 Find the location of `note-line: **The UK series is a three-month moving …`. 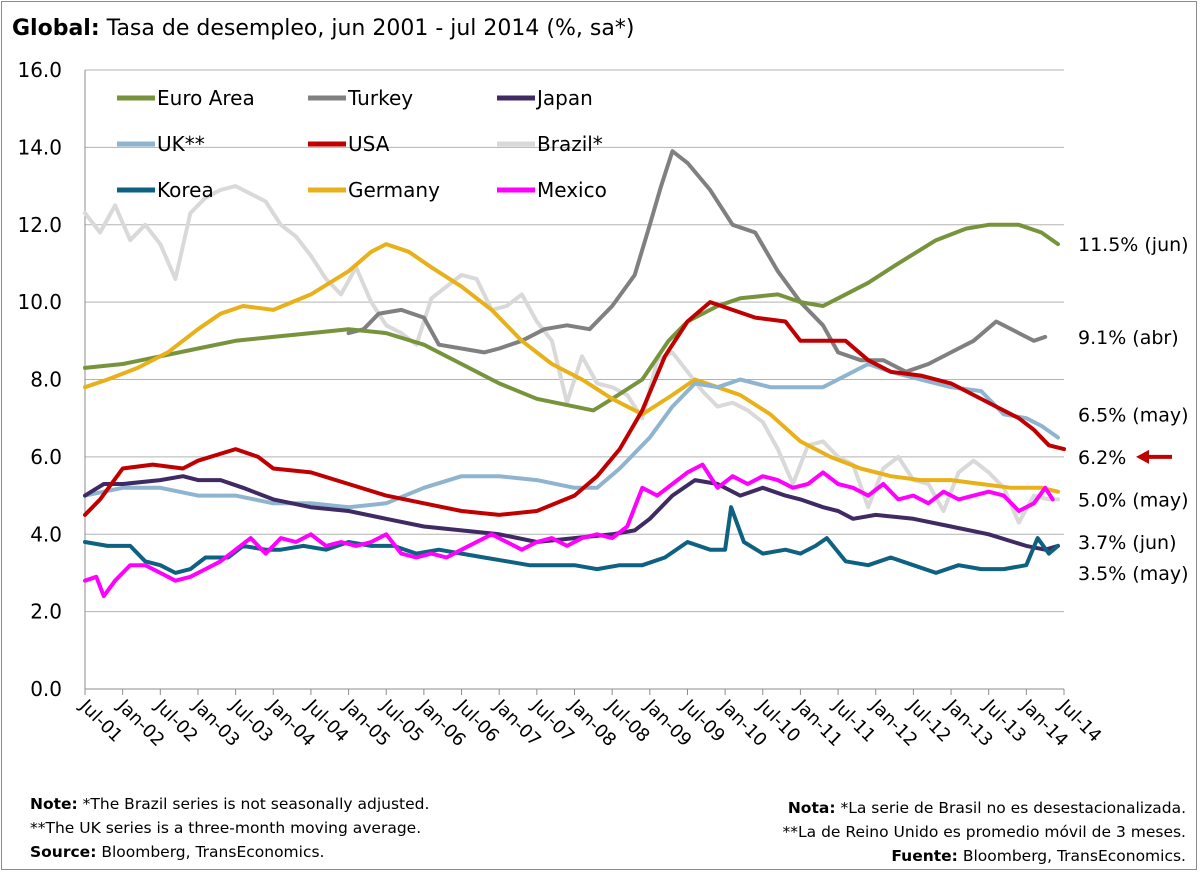

note-line: **The UK series is a three-month moving … is located at coordinates (229, 828).